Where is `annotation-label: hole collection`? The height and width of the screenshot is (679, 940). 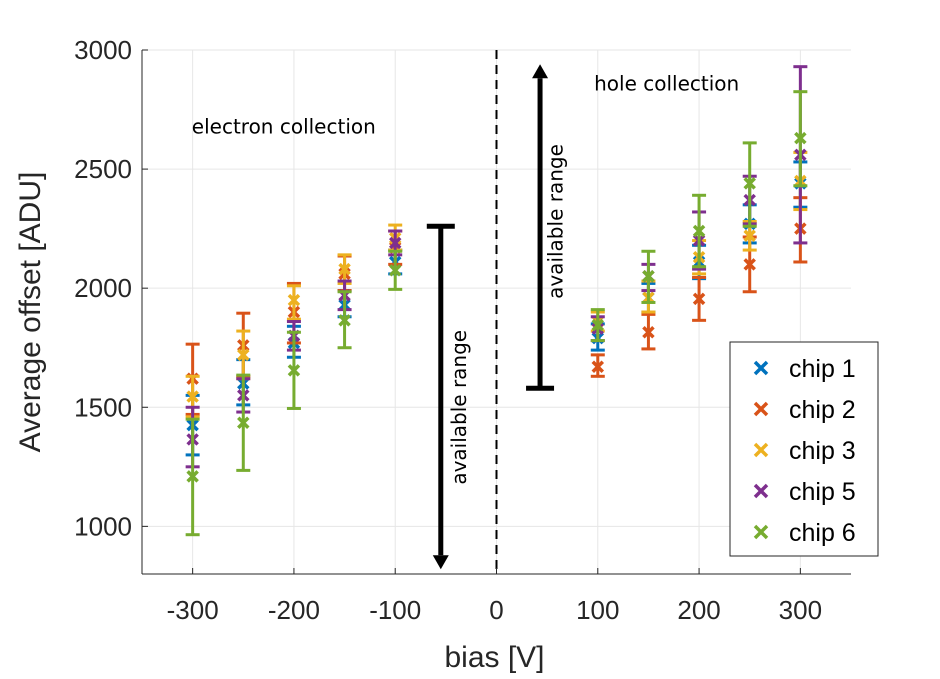
annotation-label: hole collection is located at coordinates (666, 83).